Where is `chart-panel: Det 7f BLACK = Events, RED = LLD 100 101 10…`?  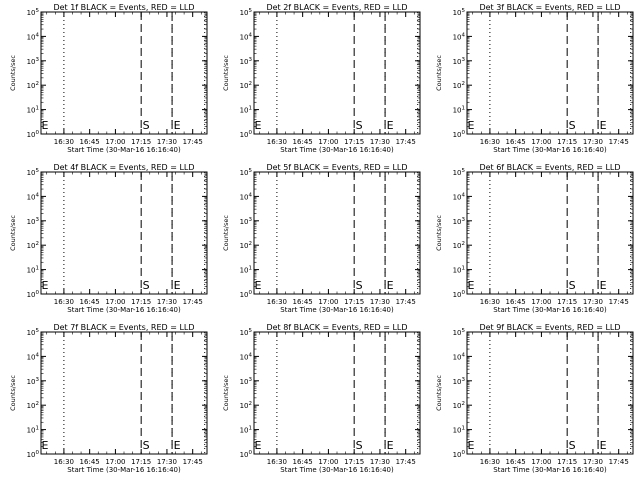 chart-panel: Det 7f BLACK = Events, RED = LLD 100 101 10… is located at coordinates (108, 398).